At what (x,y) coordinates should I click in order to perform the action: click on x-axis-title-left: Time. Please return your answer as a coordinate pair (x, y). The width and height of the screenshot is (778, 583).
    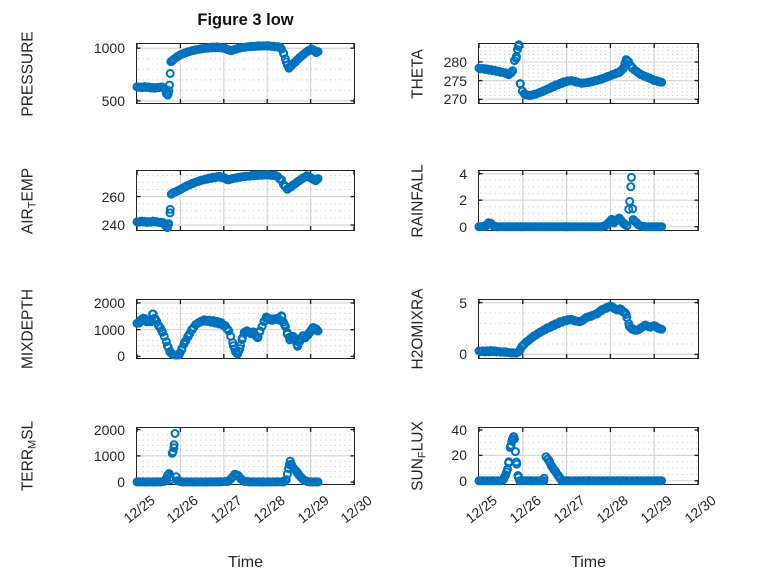
    Looking at the image, I should click on (245, 562).